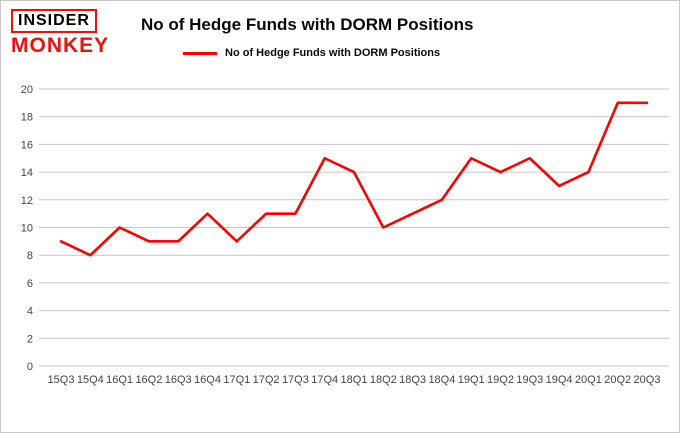 This screenshot has width=680, height=433. I want to click on x-tick-label: 19Q2, so click(500, 380).